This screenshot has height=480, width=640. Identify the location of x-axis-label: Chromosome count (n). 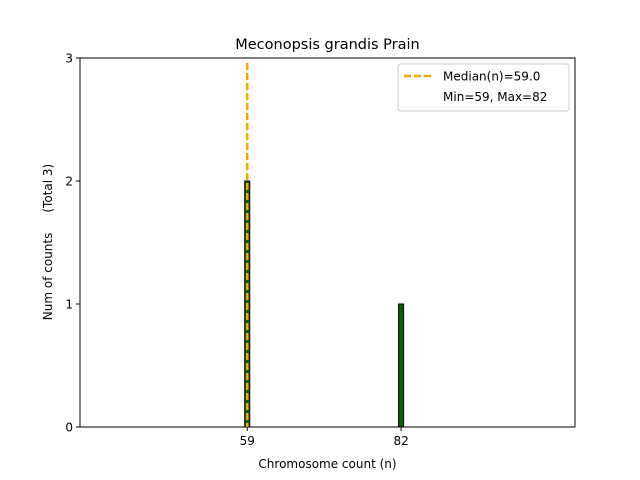
(327, 464).